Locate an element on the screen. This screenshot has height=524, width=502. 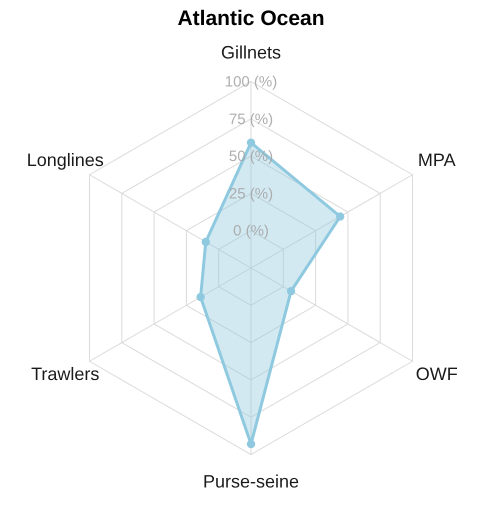
y-tick-label: 100 (%) is located at coordinates (251, 81).